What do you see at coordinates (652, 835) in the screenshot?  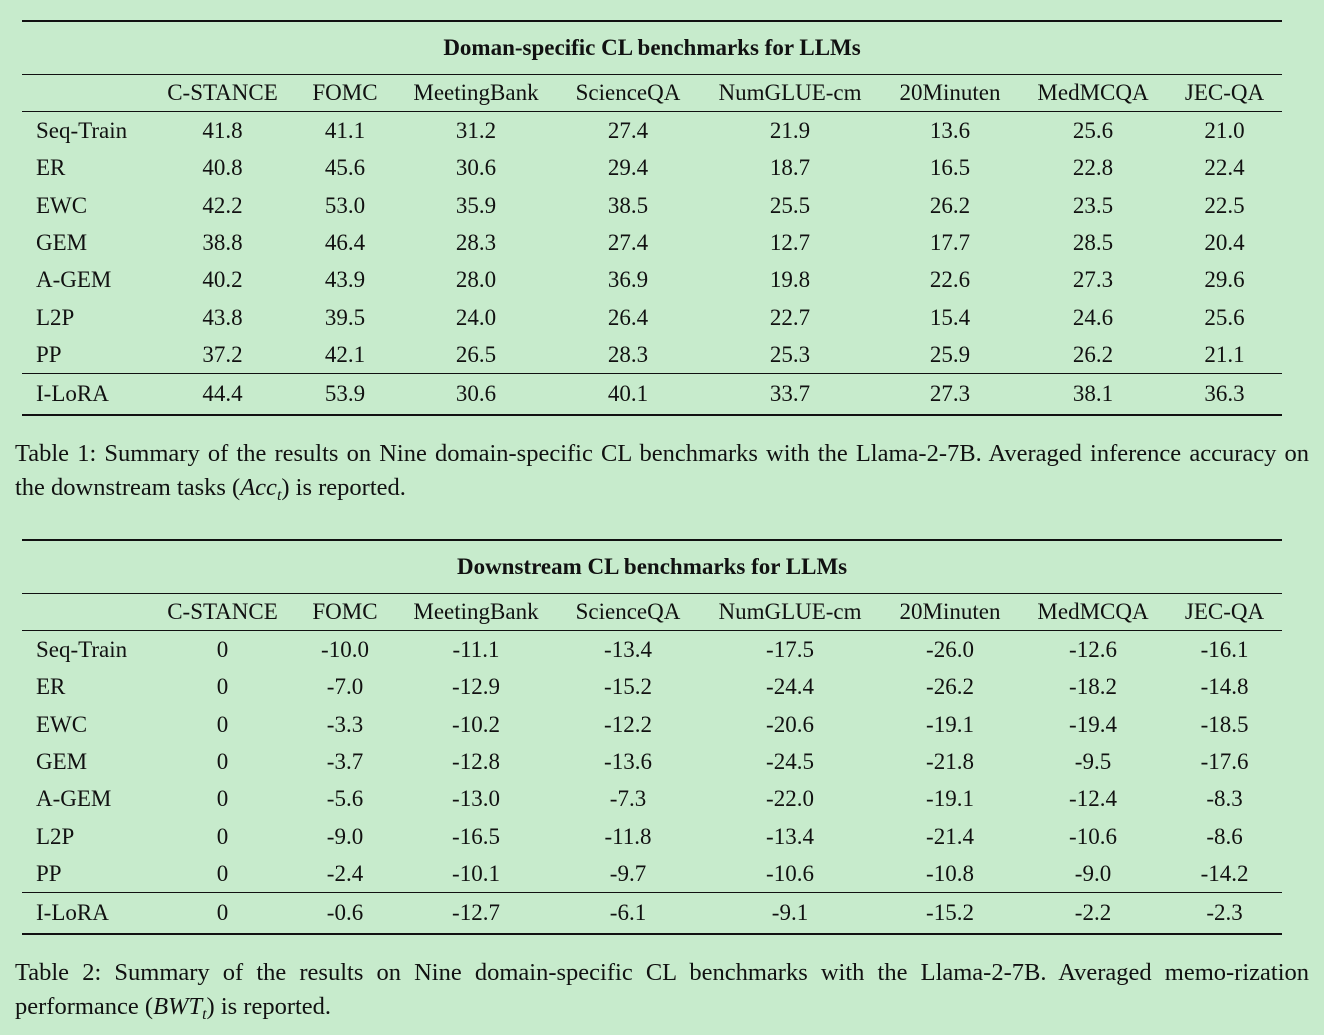 I see `table-row: L2P 0 -9.0 -16.5 -11.8 -13.4 -21.4 -10.6 -8.6` at bounding box center [652, 835].